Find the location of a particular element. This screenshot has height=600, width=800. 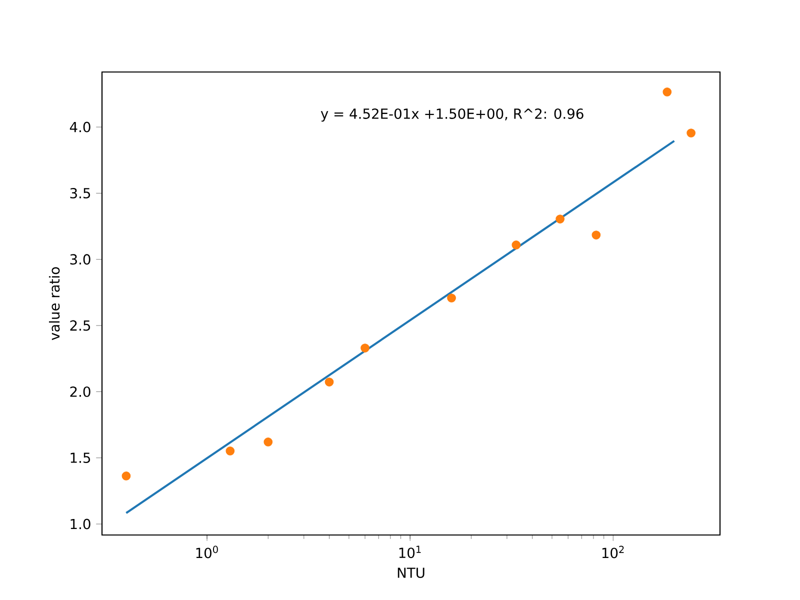

y-tick-label: 1.0 is located at coordinates (80, 524).